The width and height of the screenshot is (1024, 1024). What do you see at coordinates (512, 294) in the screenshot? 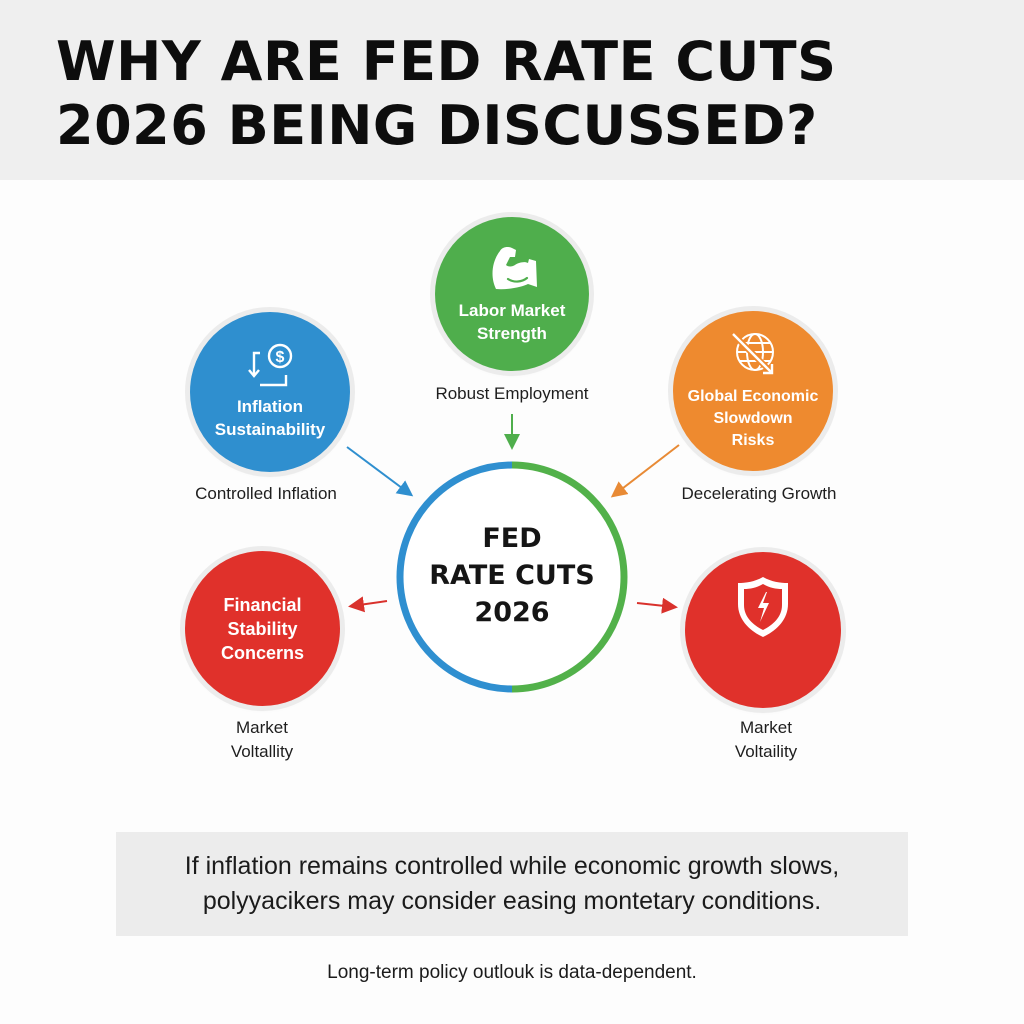
I see `node-labor-market: Labor Market Strength` at bounding box center [512, 294].